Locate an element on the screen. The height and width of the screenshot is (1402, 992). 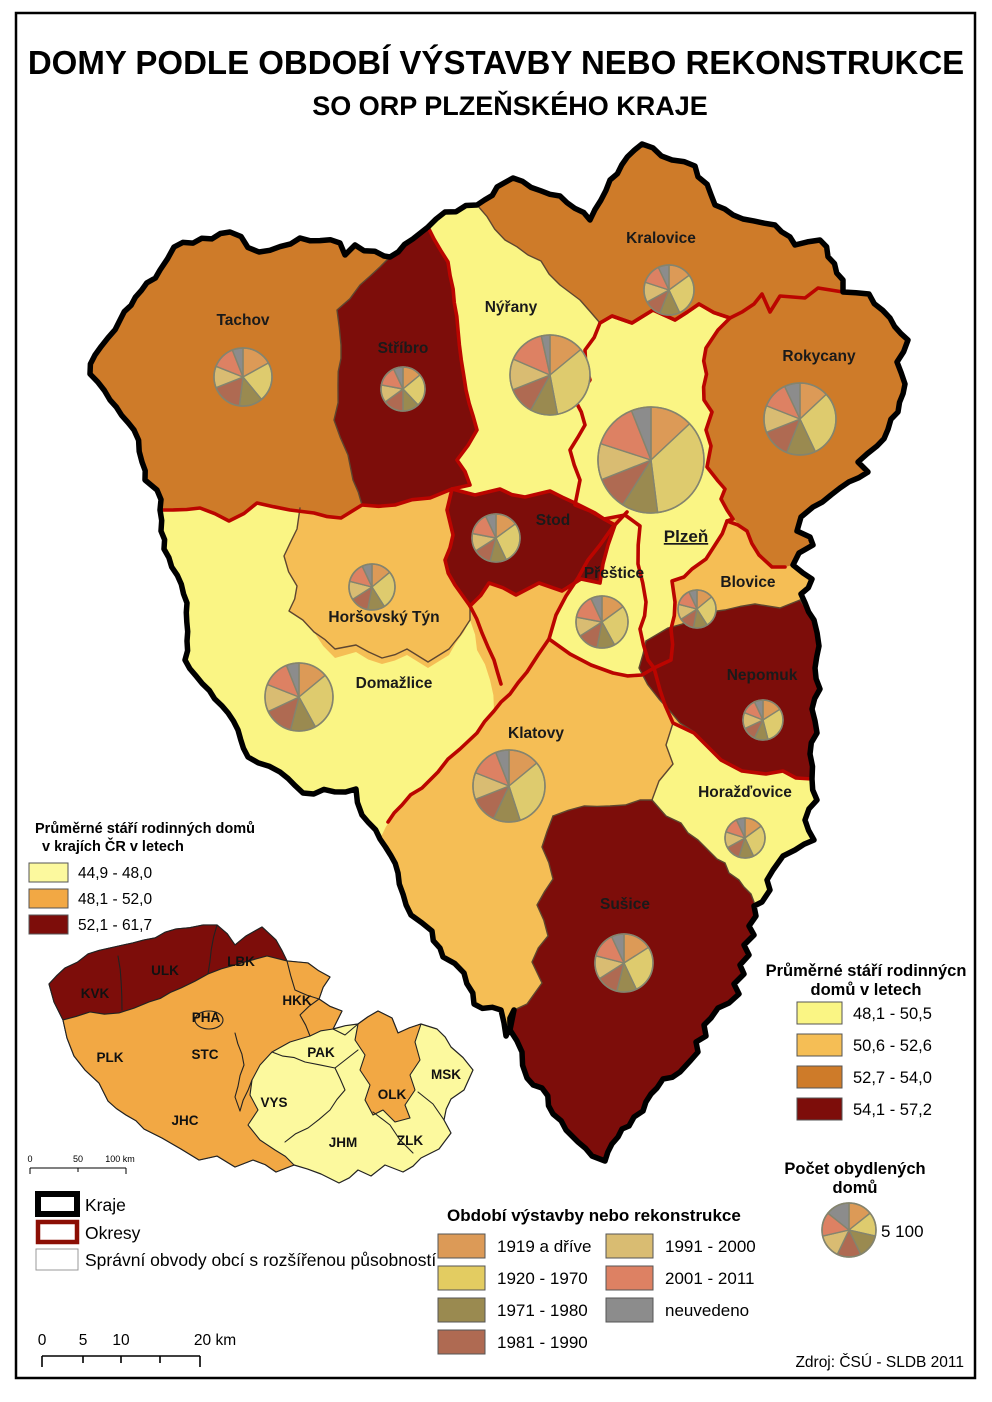
svg-text: Kraje is located at coordinates (105, 1205).